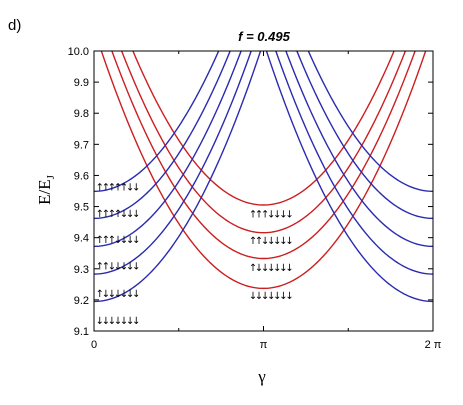  I want to click on y-tick-label: 9.6, so click(81, 176).